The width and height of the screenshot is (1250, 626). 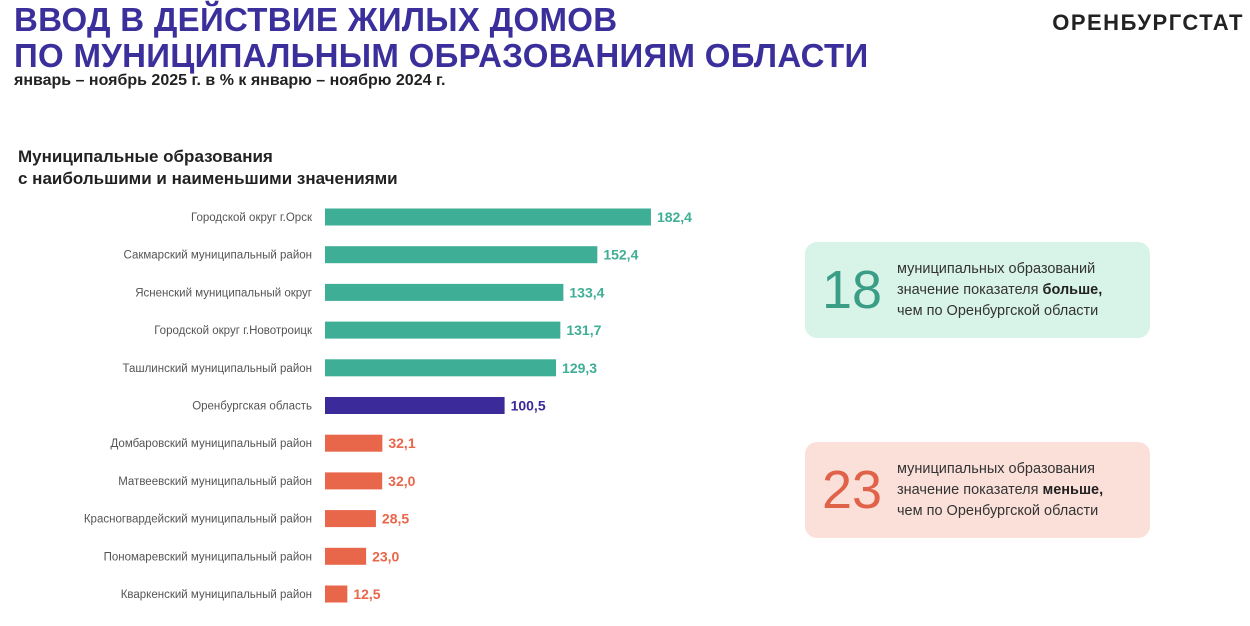 I want to click on category-label: Пономаревский муниципальный район, so click(x=208, y=557).